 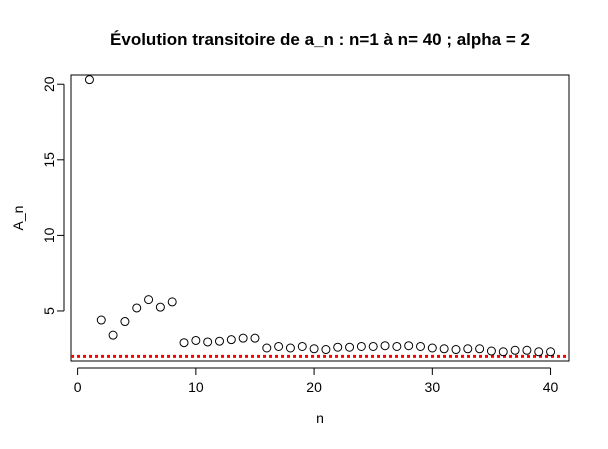 I want to click on y-tick-label: 10, so click(x=49, y=235).